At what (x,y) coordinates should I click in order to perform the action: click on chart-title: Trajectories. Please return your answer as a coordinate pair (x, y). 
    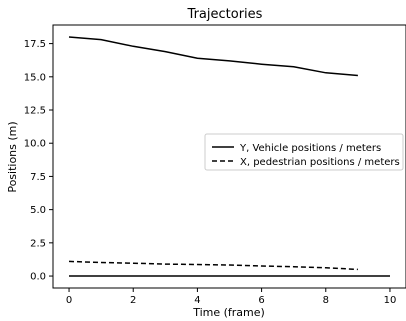
    Looking at the image, I should click on (225, 14).